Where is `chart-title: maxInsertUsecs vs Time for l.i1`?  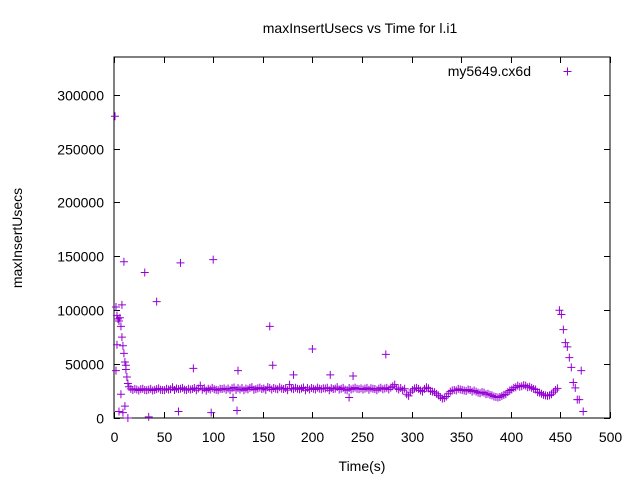
chart-title: maxInsertUsecs vs Time for l.i1 is located at coordinates (360, 28).